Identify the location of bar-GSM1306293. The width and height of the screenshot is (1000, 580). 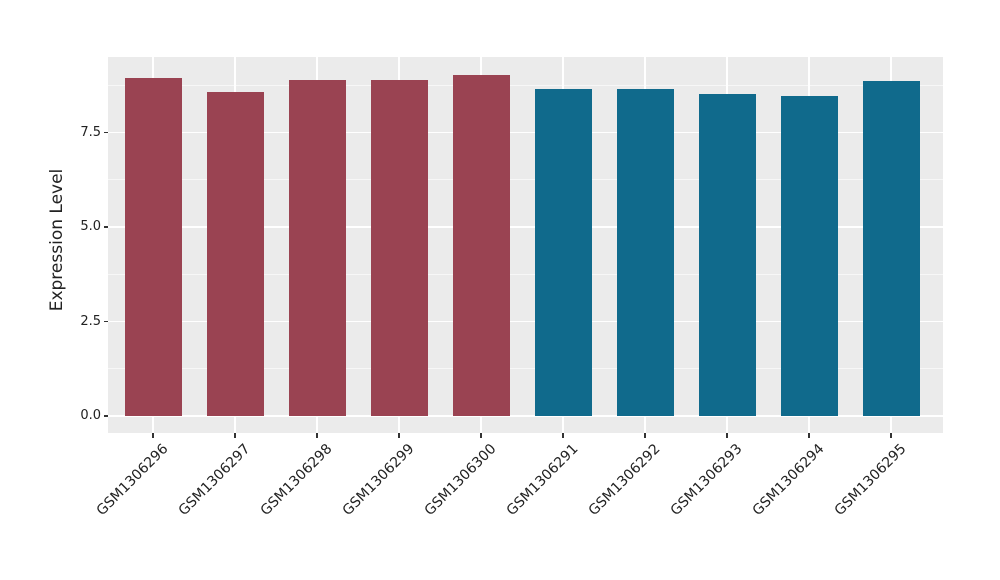
(727, 254).